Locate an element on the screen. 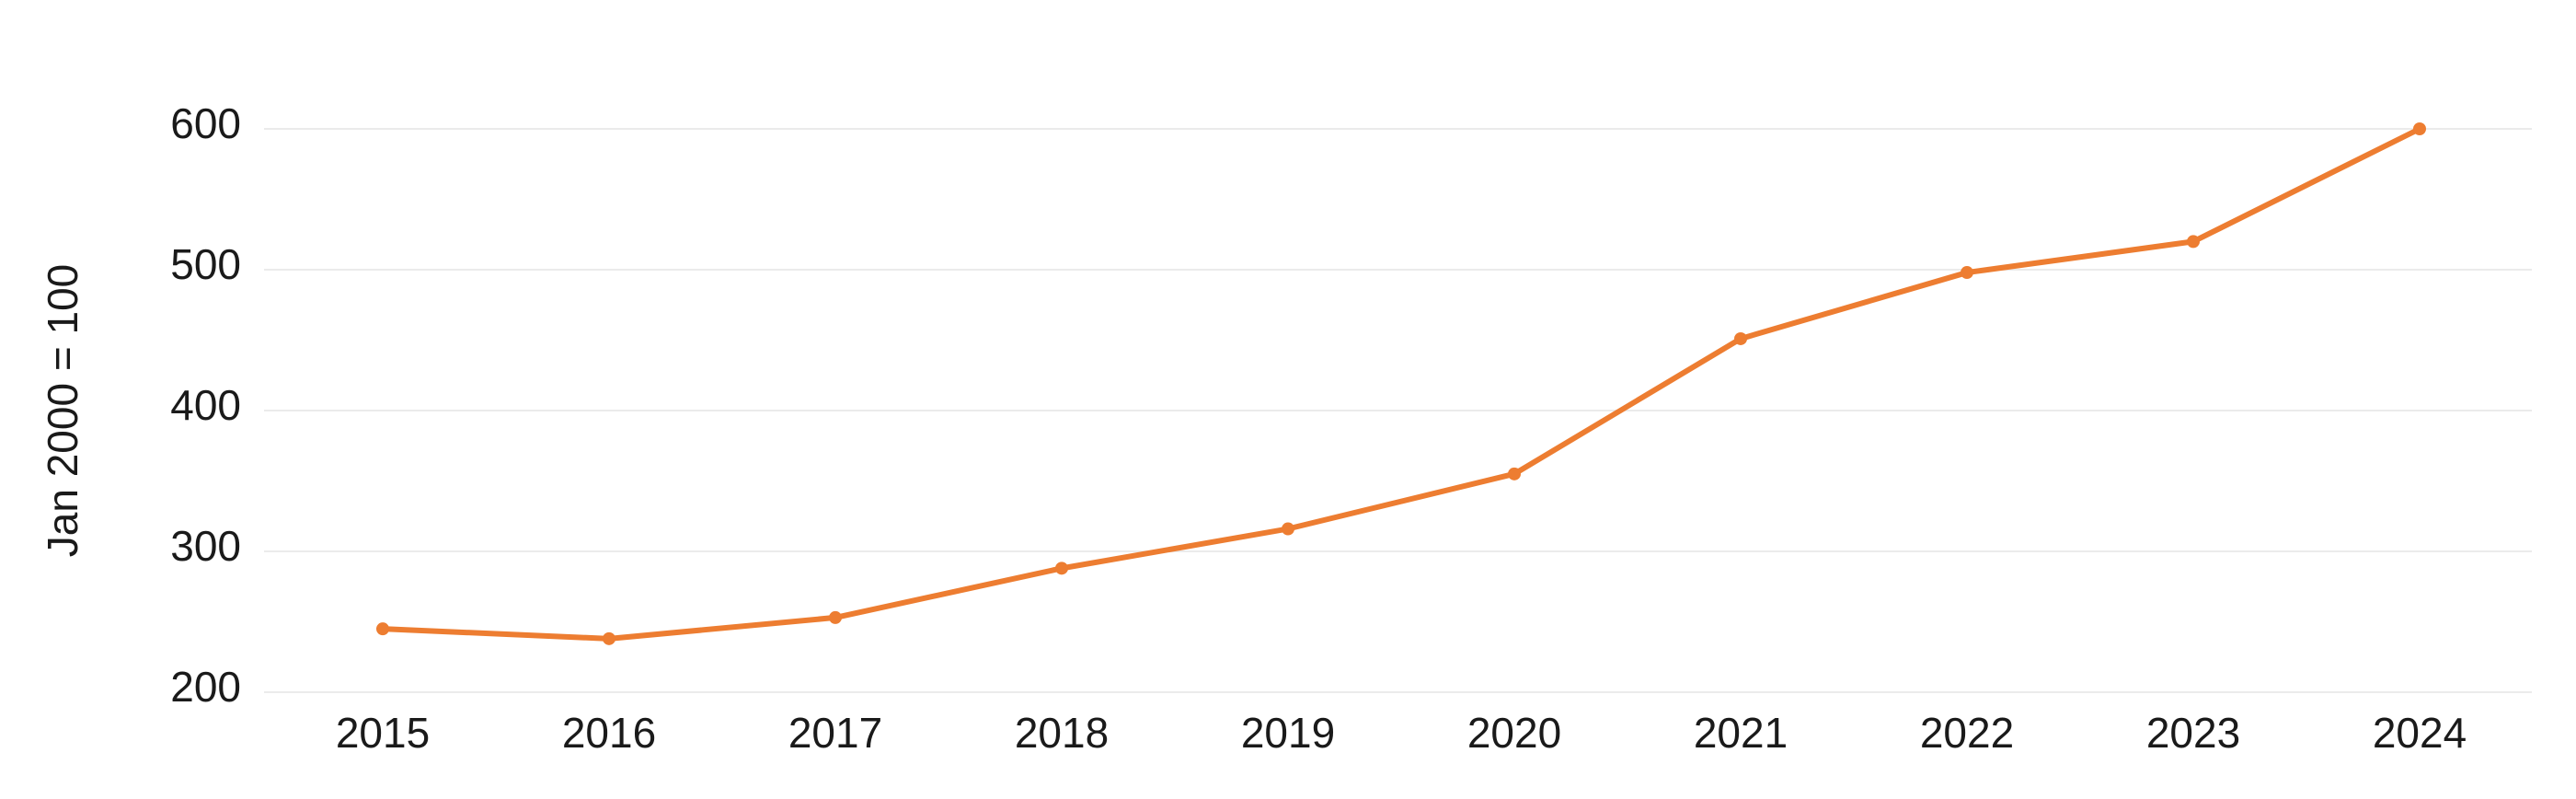 The height and width of the screenshot is (799, 2576). x-tick-label: 2024 is located at coordinates (2420, 733).